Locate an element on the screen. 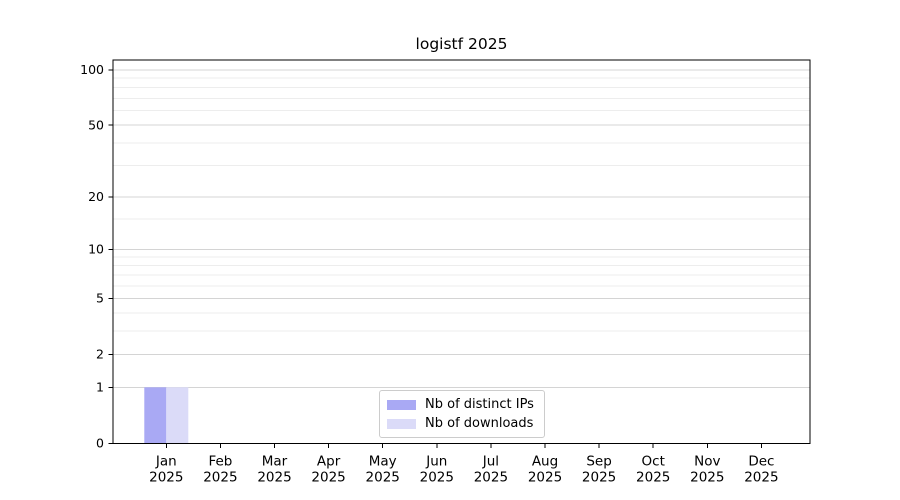 The image size is (900, 500). x-axis-month-label: Jul is located at coordinates (490, 461).